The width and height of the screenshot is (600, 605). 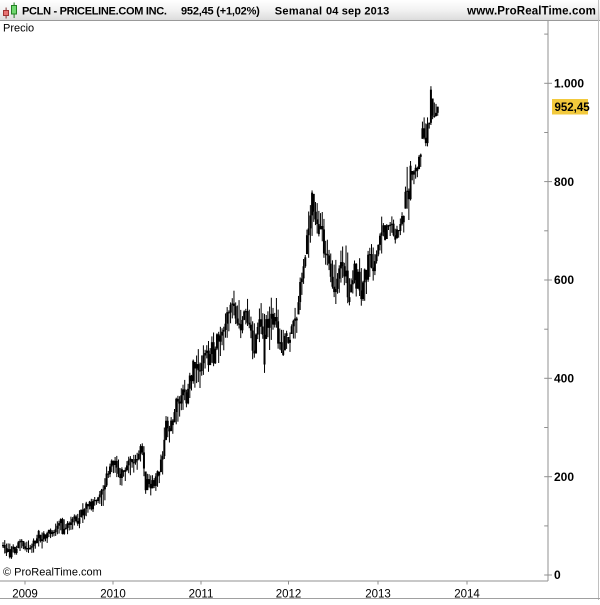 I want to click on svg-text: 800, so click(x=564, y=182).